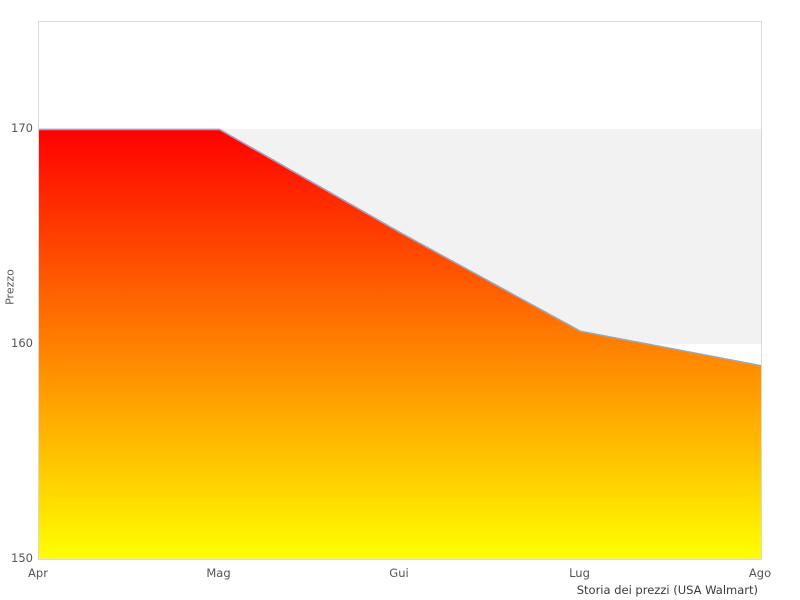 The image size is (800, 600). What do you see at coordinates (22, 558) in the screenshot?
I see `y-tick-label: 150` at bounding box center [22, 558].